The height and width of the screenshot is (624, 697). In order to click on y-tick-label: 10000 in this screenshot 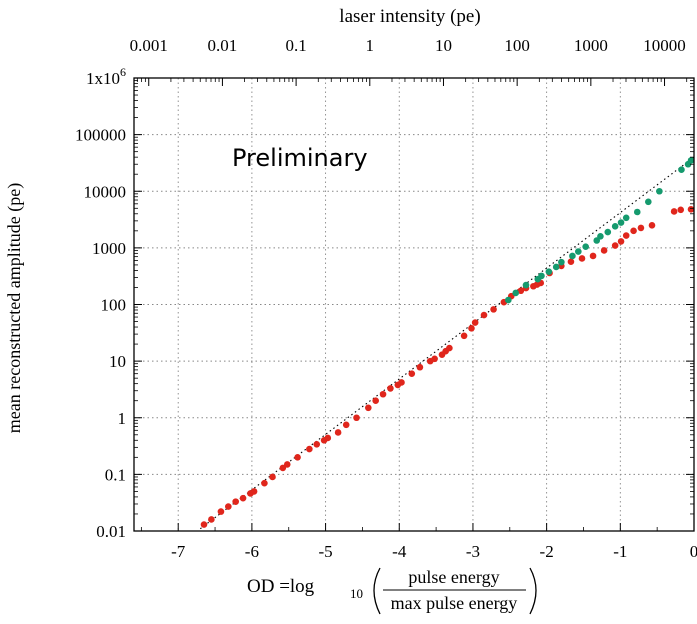, I will do `click(105, 191)`.